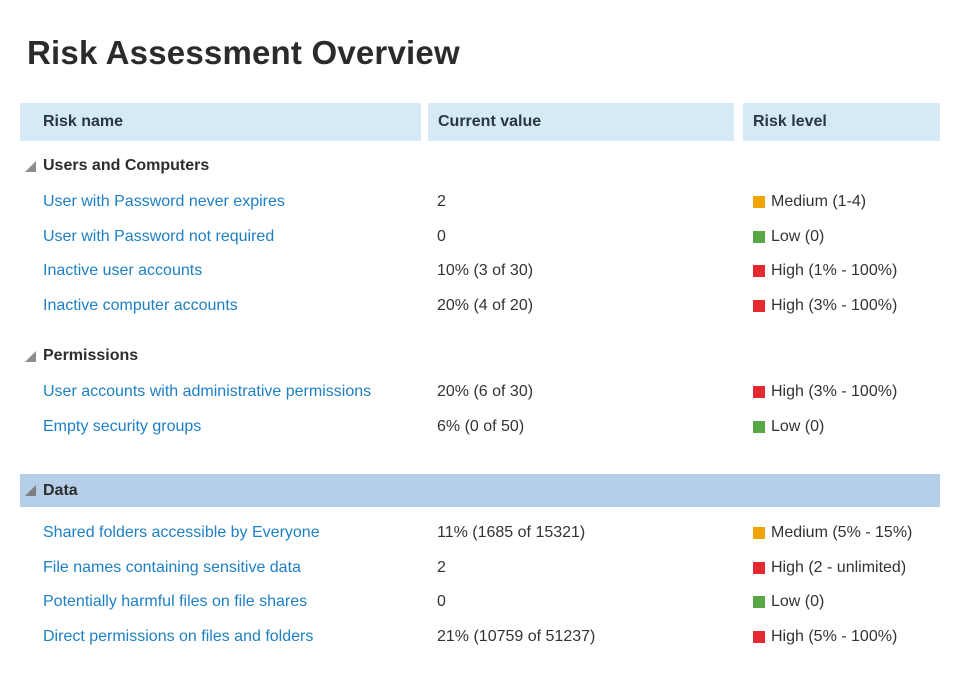 This screenshot has width=960, height=675. What do you see at coordinates (123, 271) in the screenshot?
I see `risk-name-link: Inactive user accounts` at bounding box center [123, 271].